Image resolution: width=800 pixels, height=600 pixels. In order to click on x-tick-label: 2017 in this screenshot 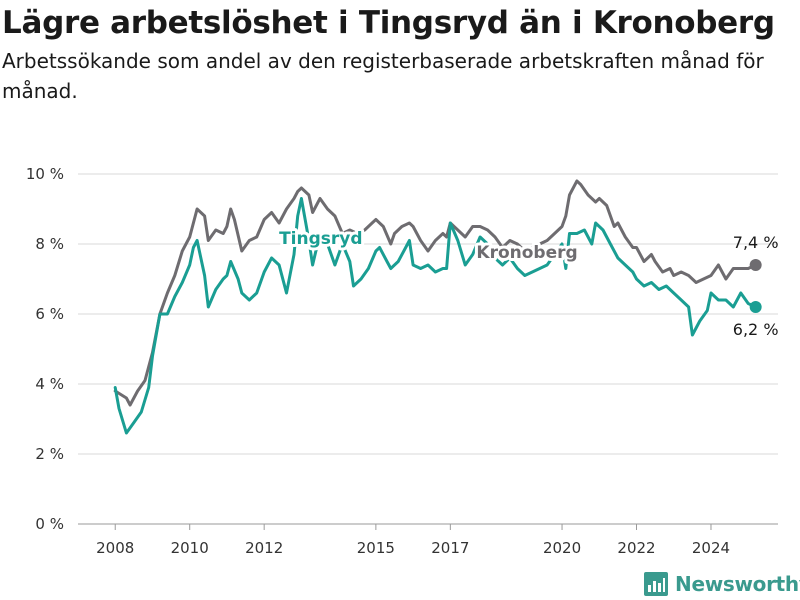, I will do `click(450, 548)`.